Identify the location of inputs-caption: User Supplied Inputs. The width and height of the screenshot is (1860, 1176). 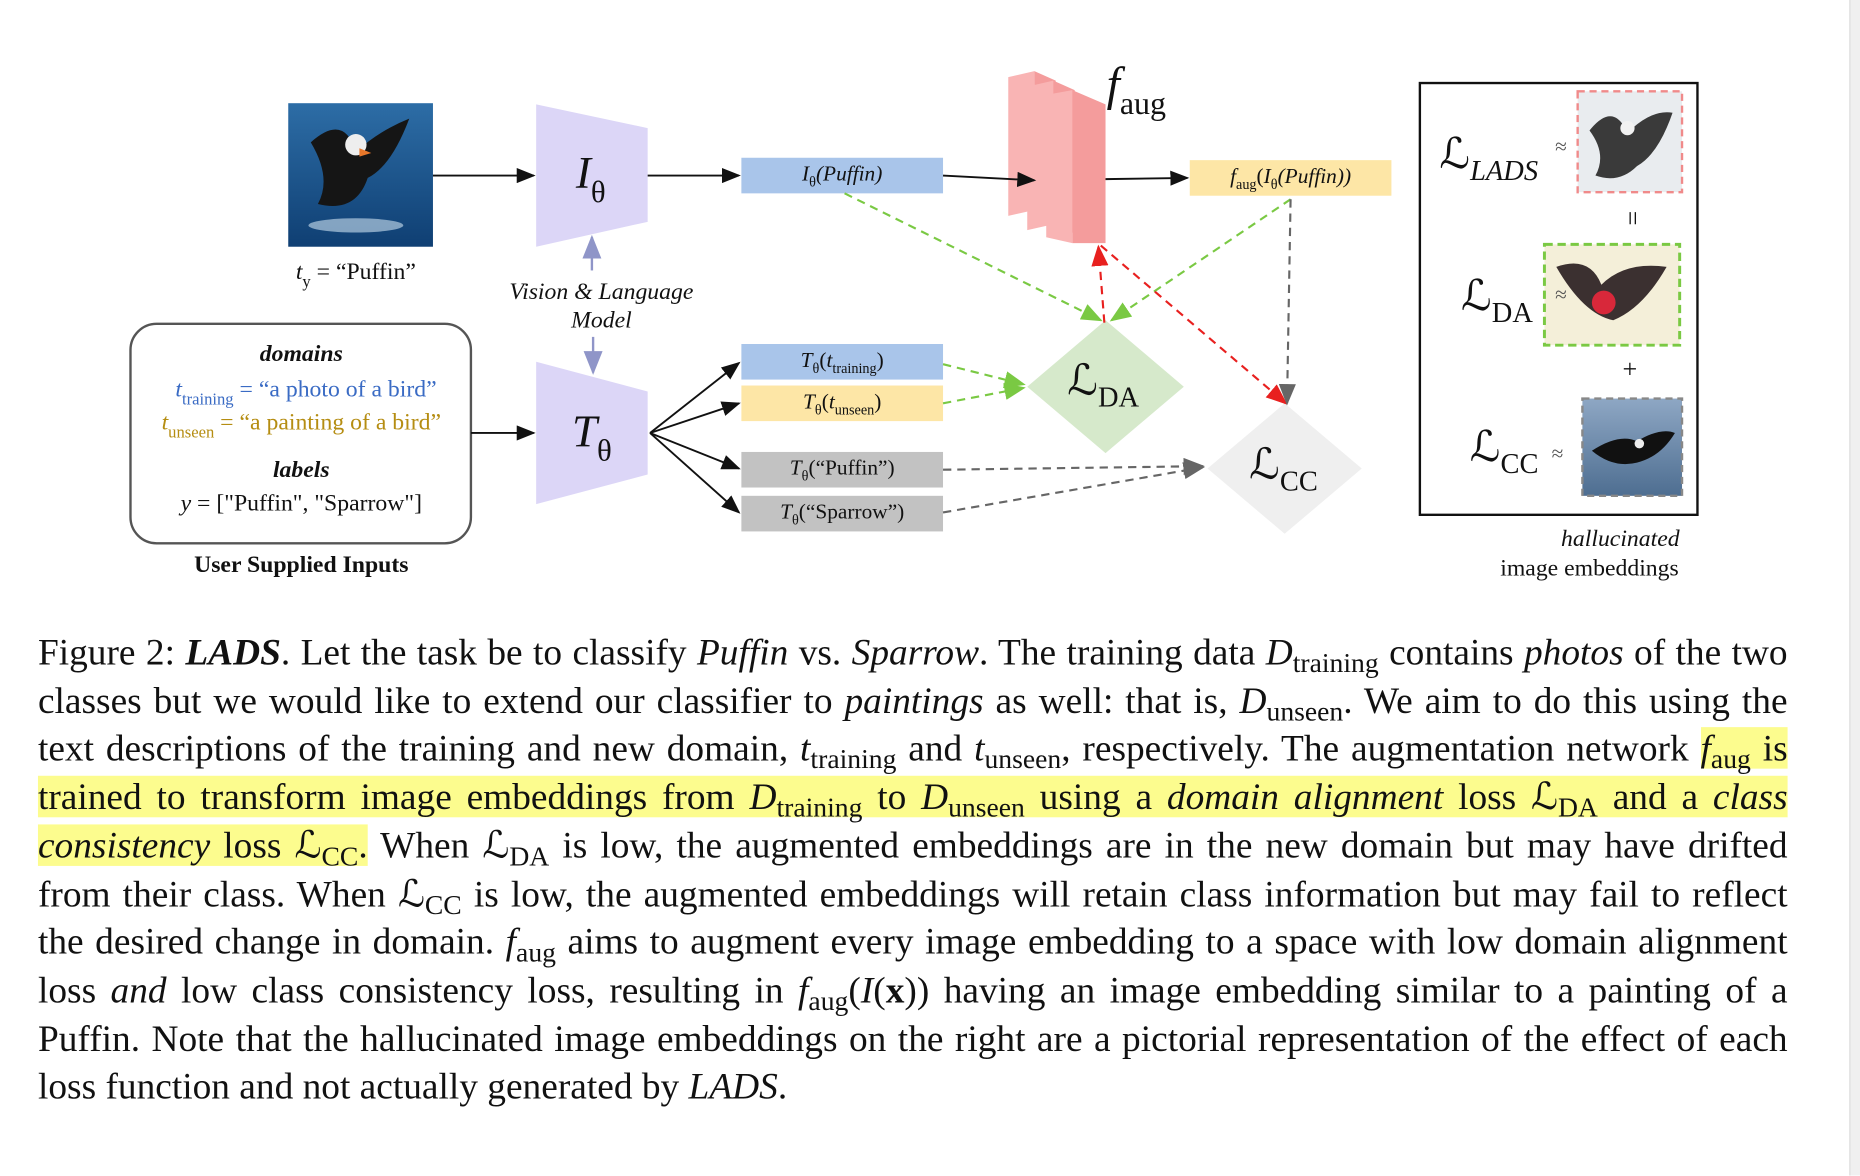
(301, 565).